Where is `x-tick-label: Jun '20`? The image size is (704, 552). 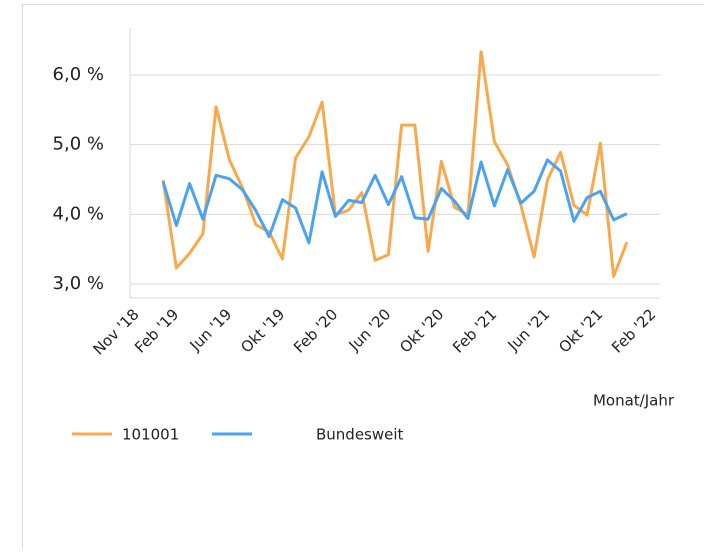
x-tick-label: Jun '20 is located at coordinates (370, 330).